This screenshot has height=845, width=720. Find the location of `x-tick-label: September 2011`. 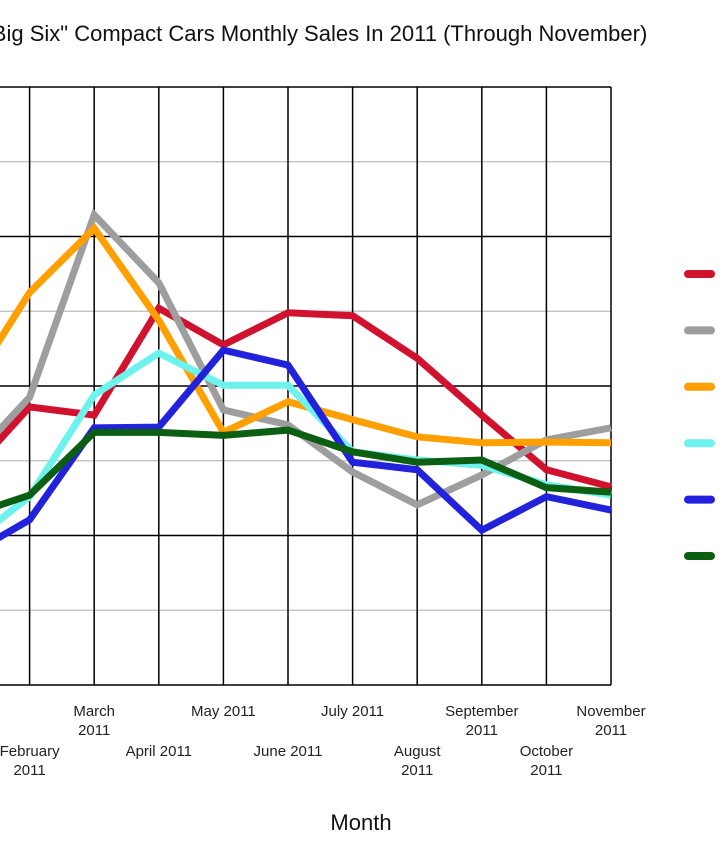

x-tick-label: September 2011 is located at coordinates (481, 721).